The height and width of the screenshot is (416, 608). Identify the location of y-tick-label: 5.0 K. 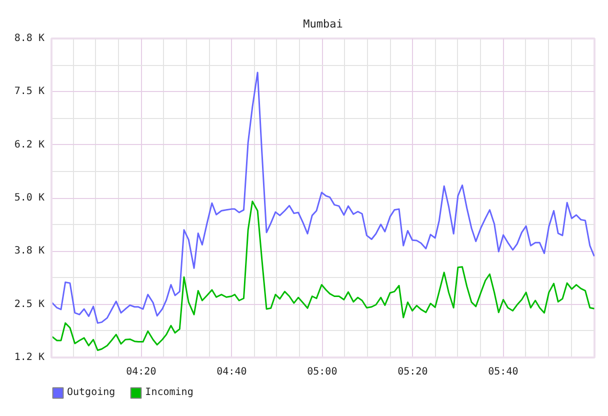
(29, 198).